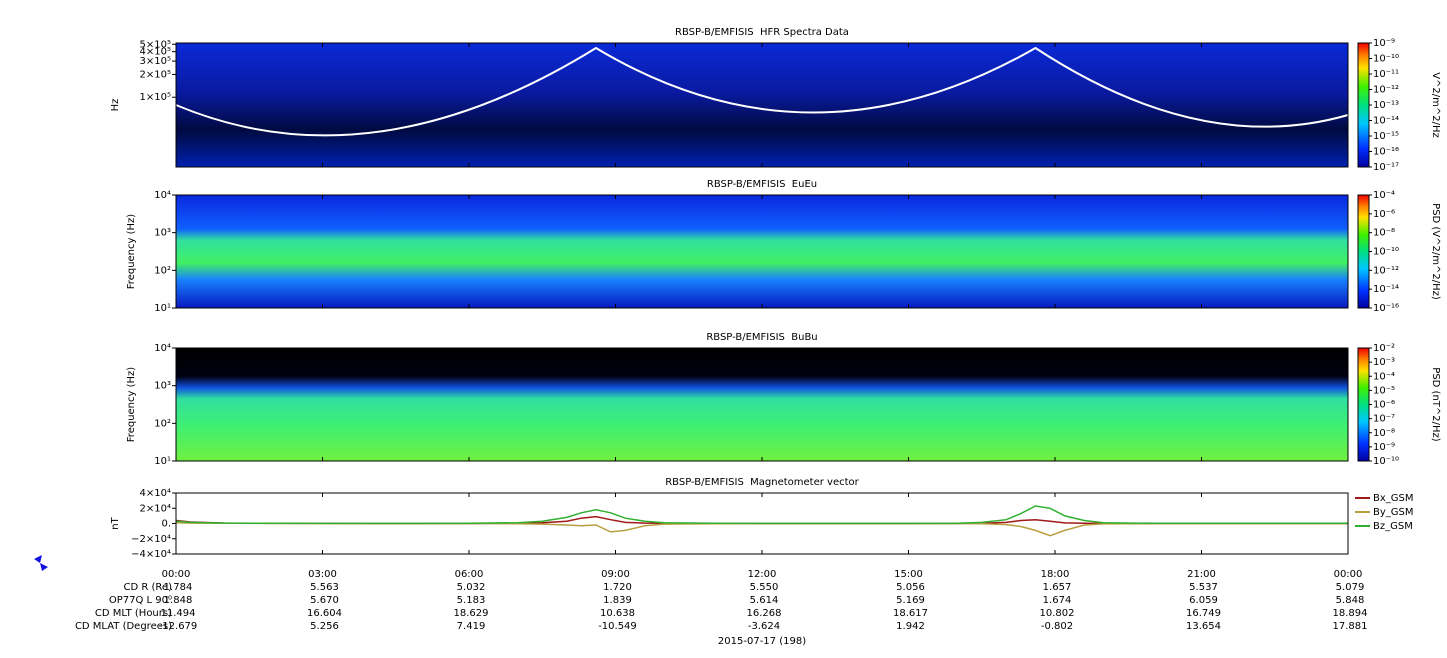  Describe the element at coordinates (1386, 167) in the screenshot. I see `colorbar-tick-label: 10⁻¹⁷` at that location.